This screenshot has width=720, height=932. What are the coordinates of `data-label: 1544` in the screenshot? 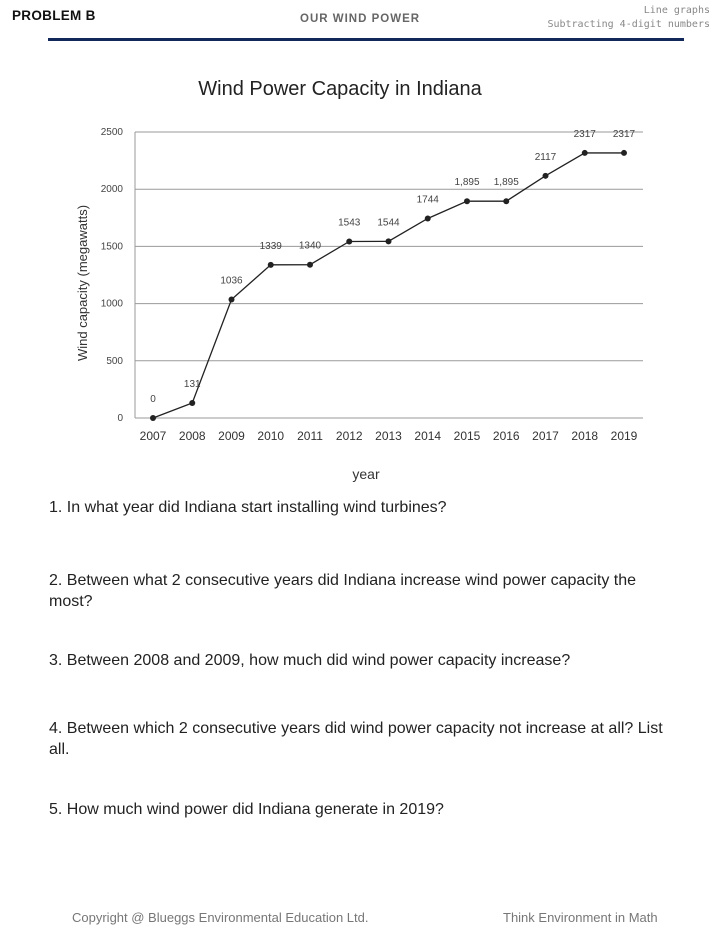 It's located at (388, 222).